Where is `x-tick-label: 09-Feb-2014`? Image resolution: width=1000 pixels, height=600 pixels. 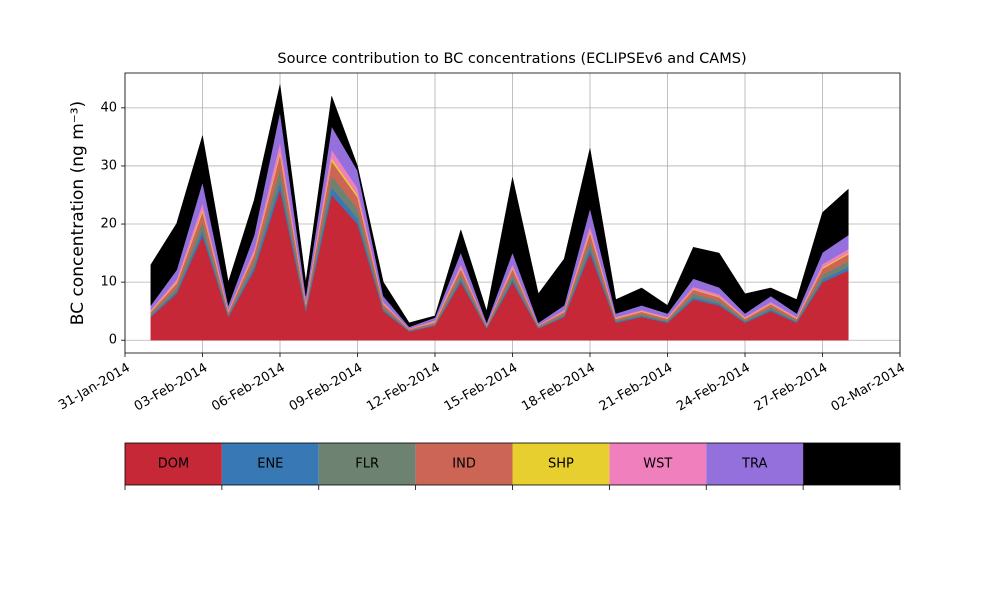
x-tick-label: 09-Feb-2014 is located at coordinates (326, 388).